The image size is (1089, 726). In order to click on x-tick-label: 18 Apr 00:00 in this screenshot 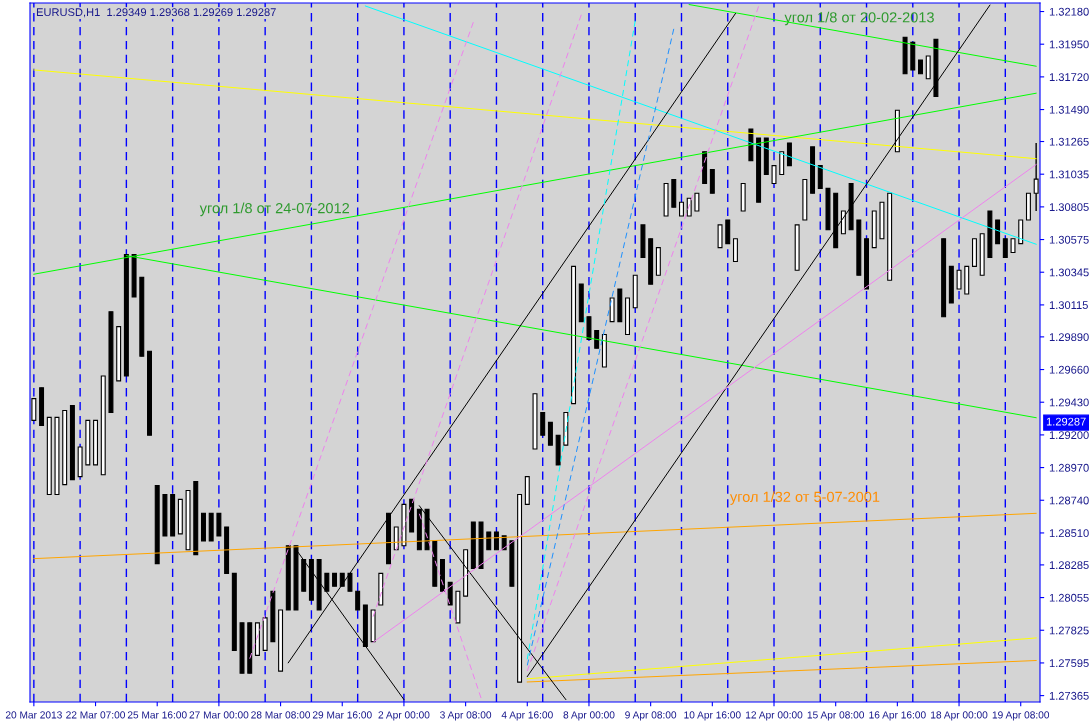, I will do `click(959, 716)`.